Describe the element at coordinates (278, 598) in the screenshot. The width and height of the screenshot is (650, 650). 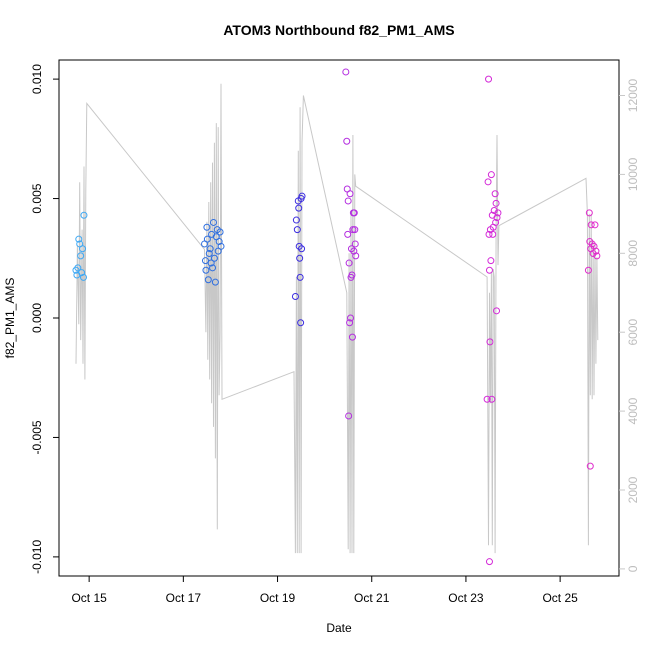
I see `x-tick-label: Oct 19` at that location.